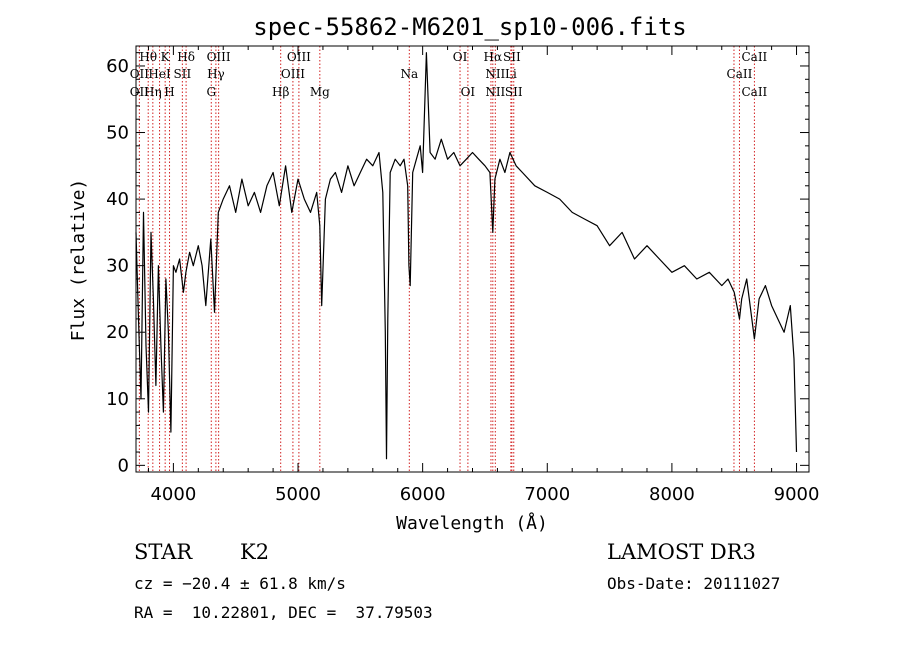 The height and width of the screenshot is (649, 900). I want to click on y-tick-label: 30, so click(117, 266).